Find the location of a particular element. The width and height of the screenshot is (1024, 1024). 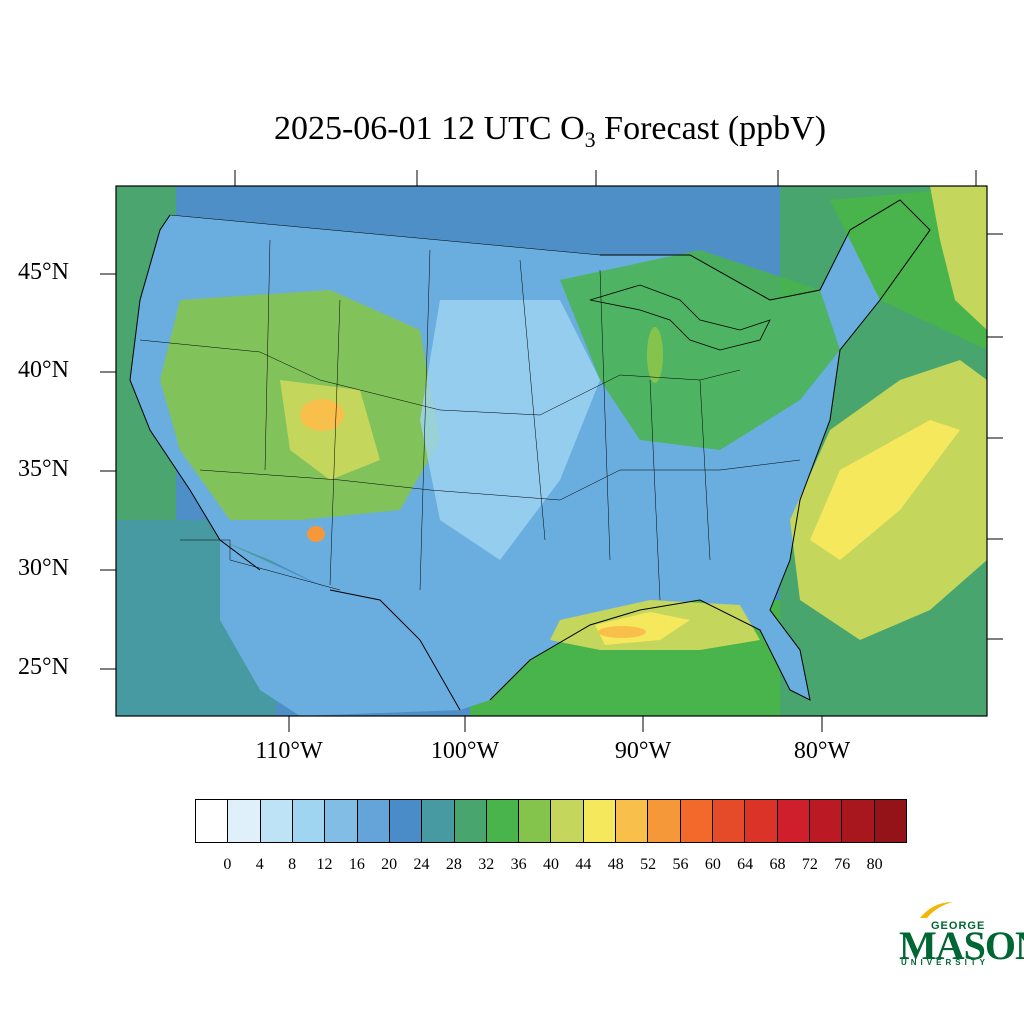

logo-line3: UNIVERSITY is located at coordinates (945, 962).